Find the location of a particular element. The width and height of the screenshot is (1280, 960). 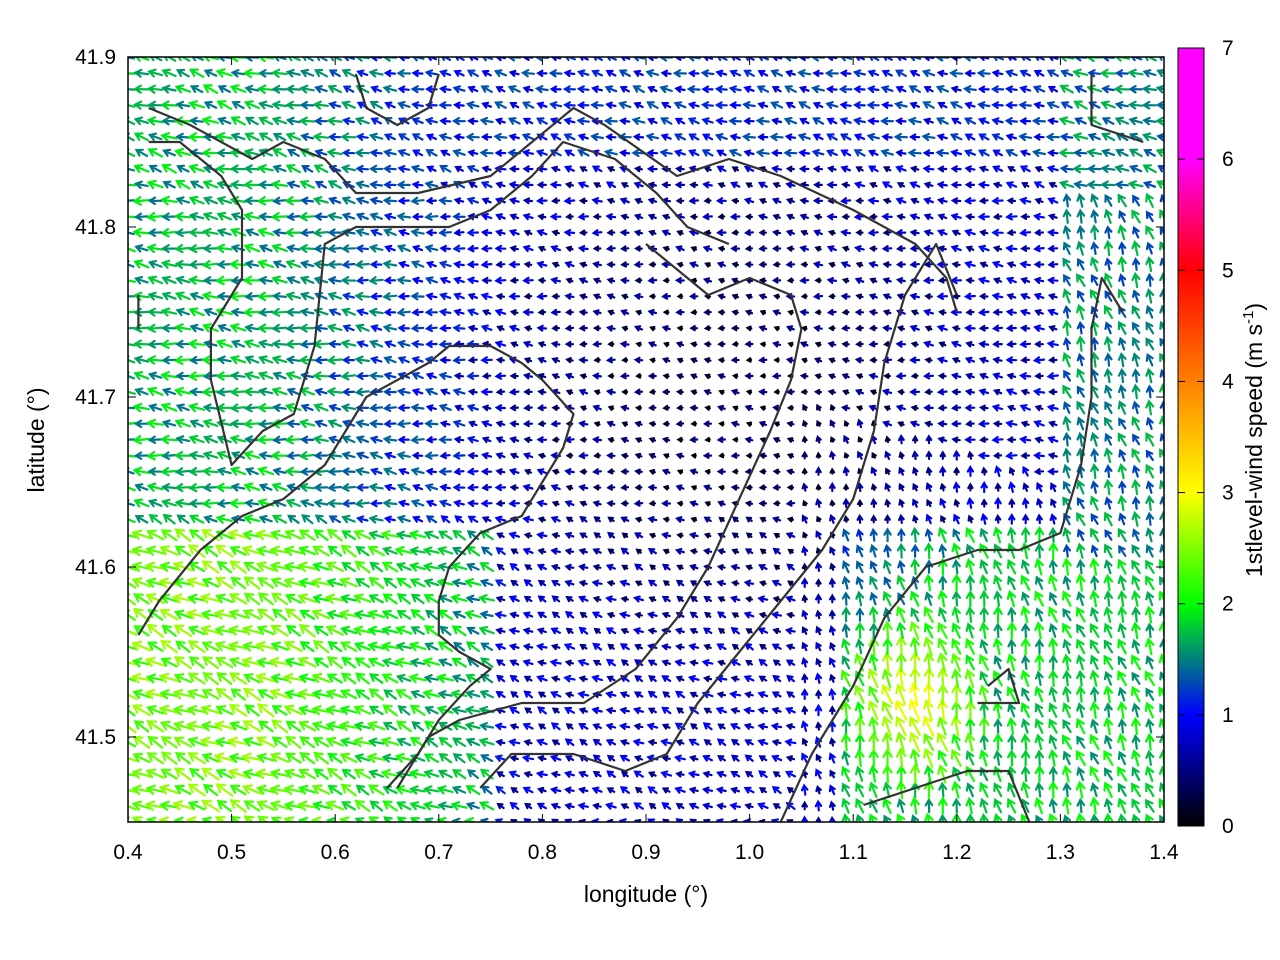

x-tick-label: 0.5 is located at coordinates (231, 852).